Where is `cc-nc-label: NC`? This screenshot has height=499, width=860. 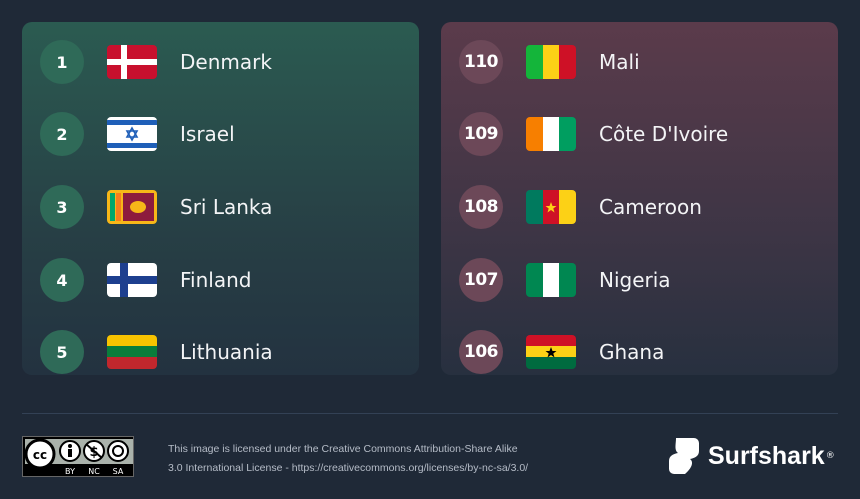
cc-nc-label: NC is located at coordinates (94, 471).